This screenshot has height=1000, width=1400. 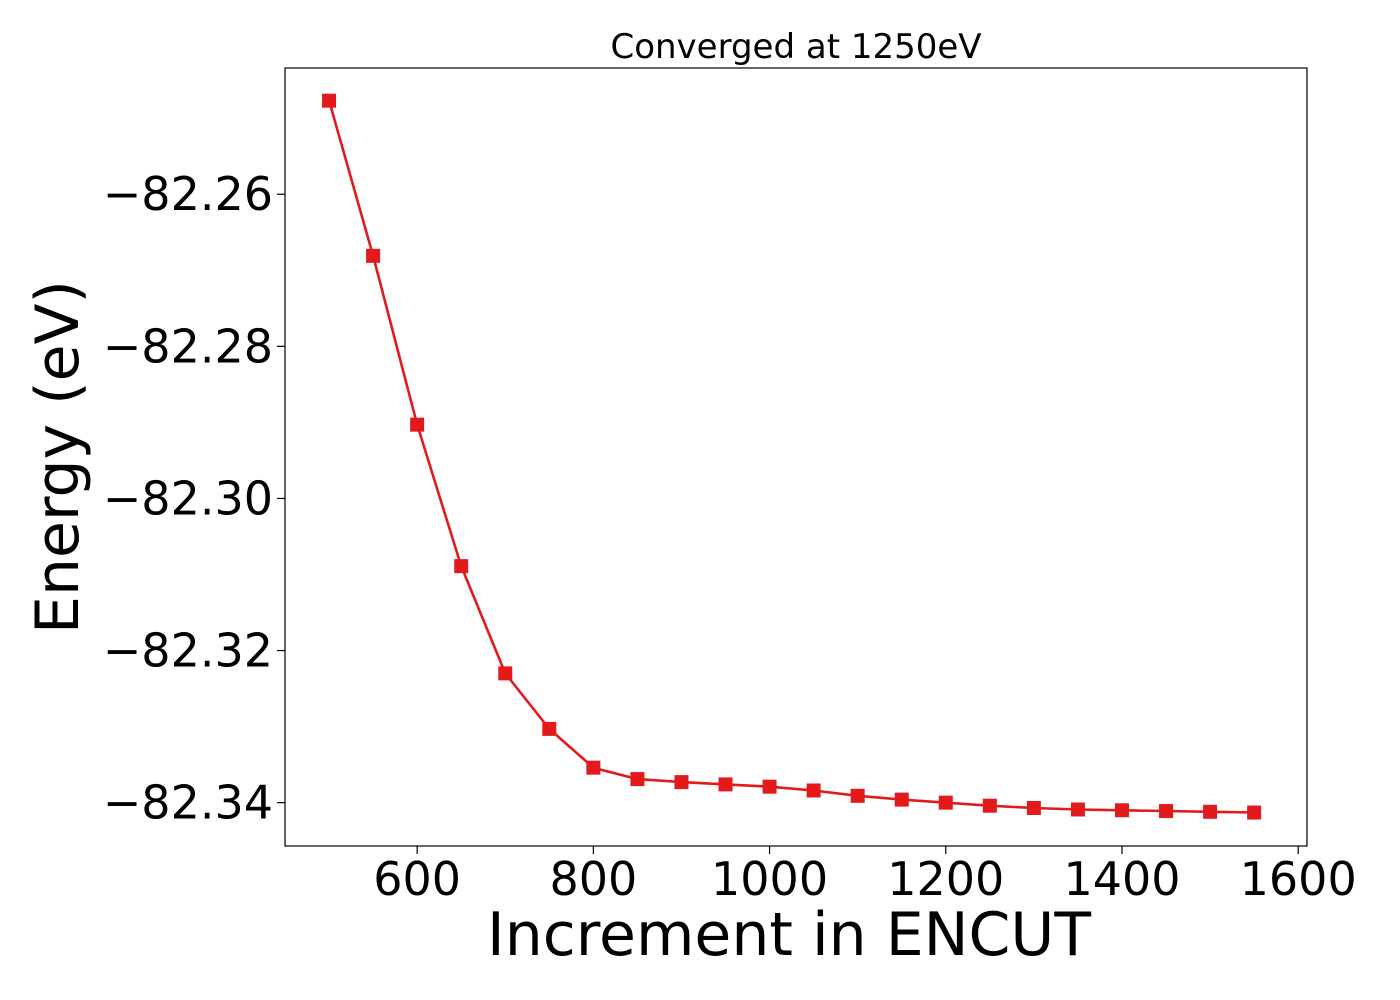 I want to click on chart-title: Converged at 1250eV, so click(x=795, y=47).